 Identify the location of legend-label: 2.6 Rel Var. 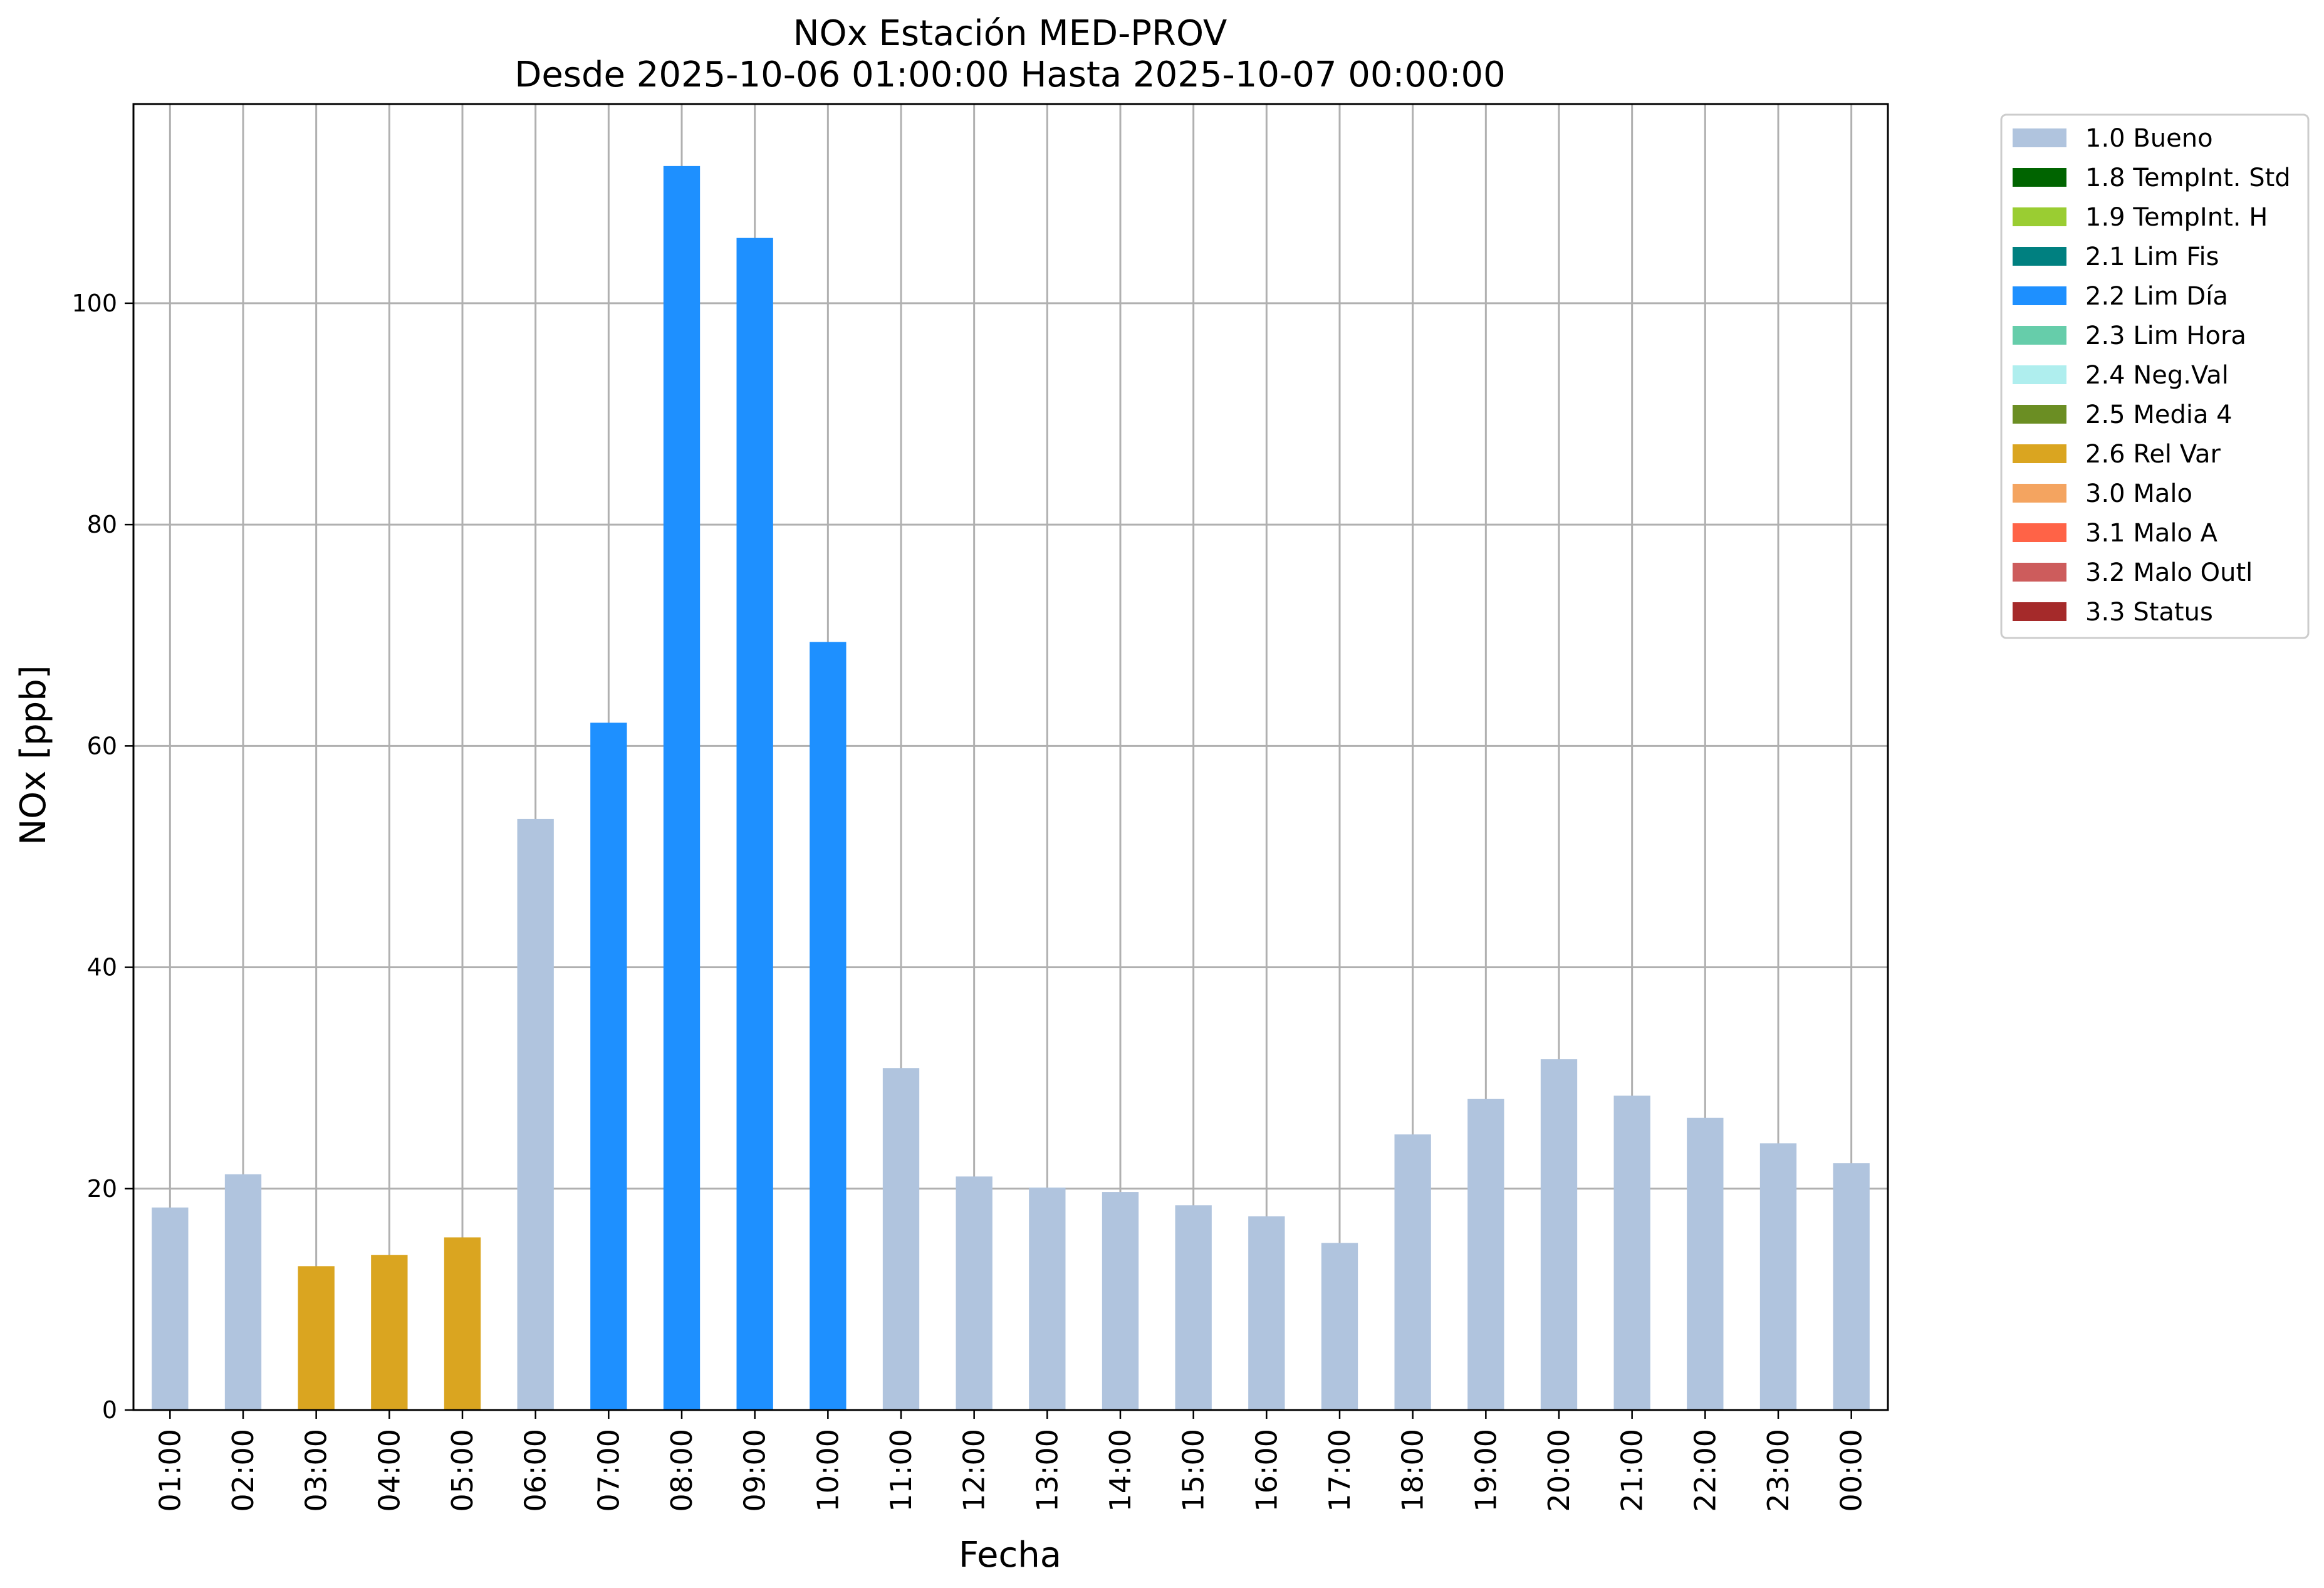
(2153, 455).